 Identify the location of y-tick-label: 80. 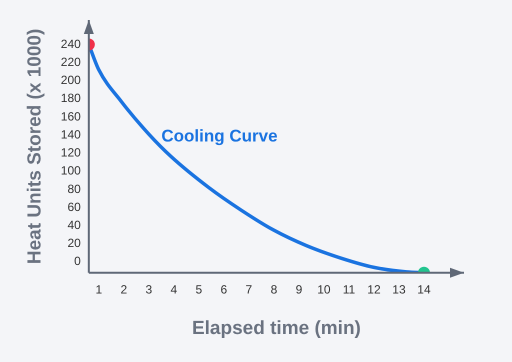
(74, 189).